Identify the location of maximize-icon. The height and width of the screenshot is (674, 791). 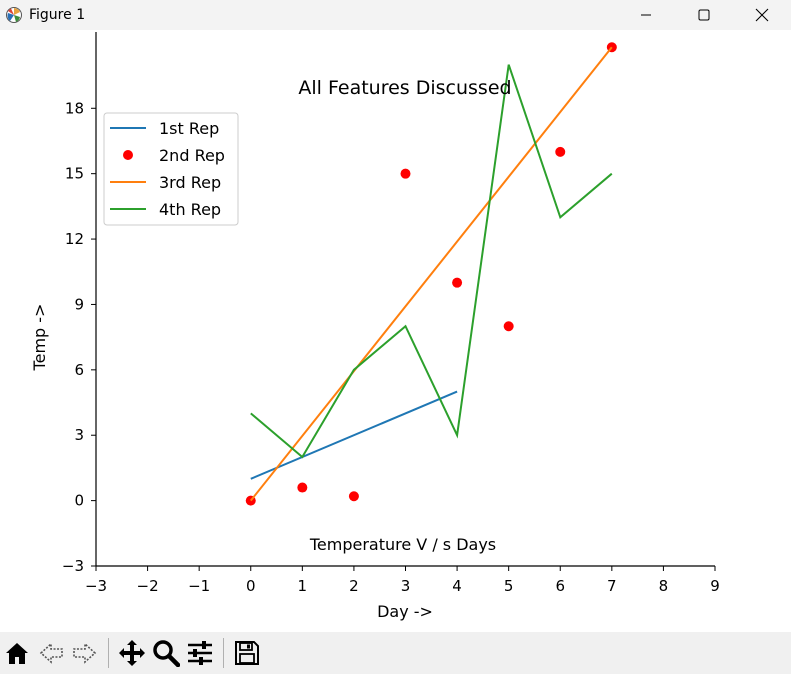
(704, 15).